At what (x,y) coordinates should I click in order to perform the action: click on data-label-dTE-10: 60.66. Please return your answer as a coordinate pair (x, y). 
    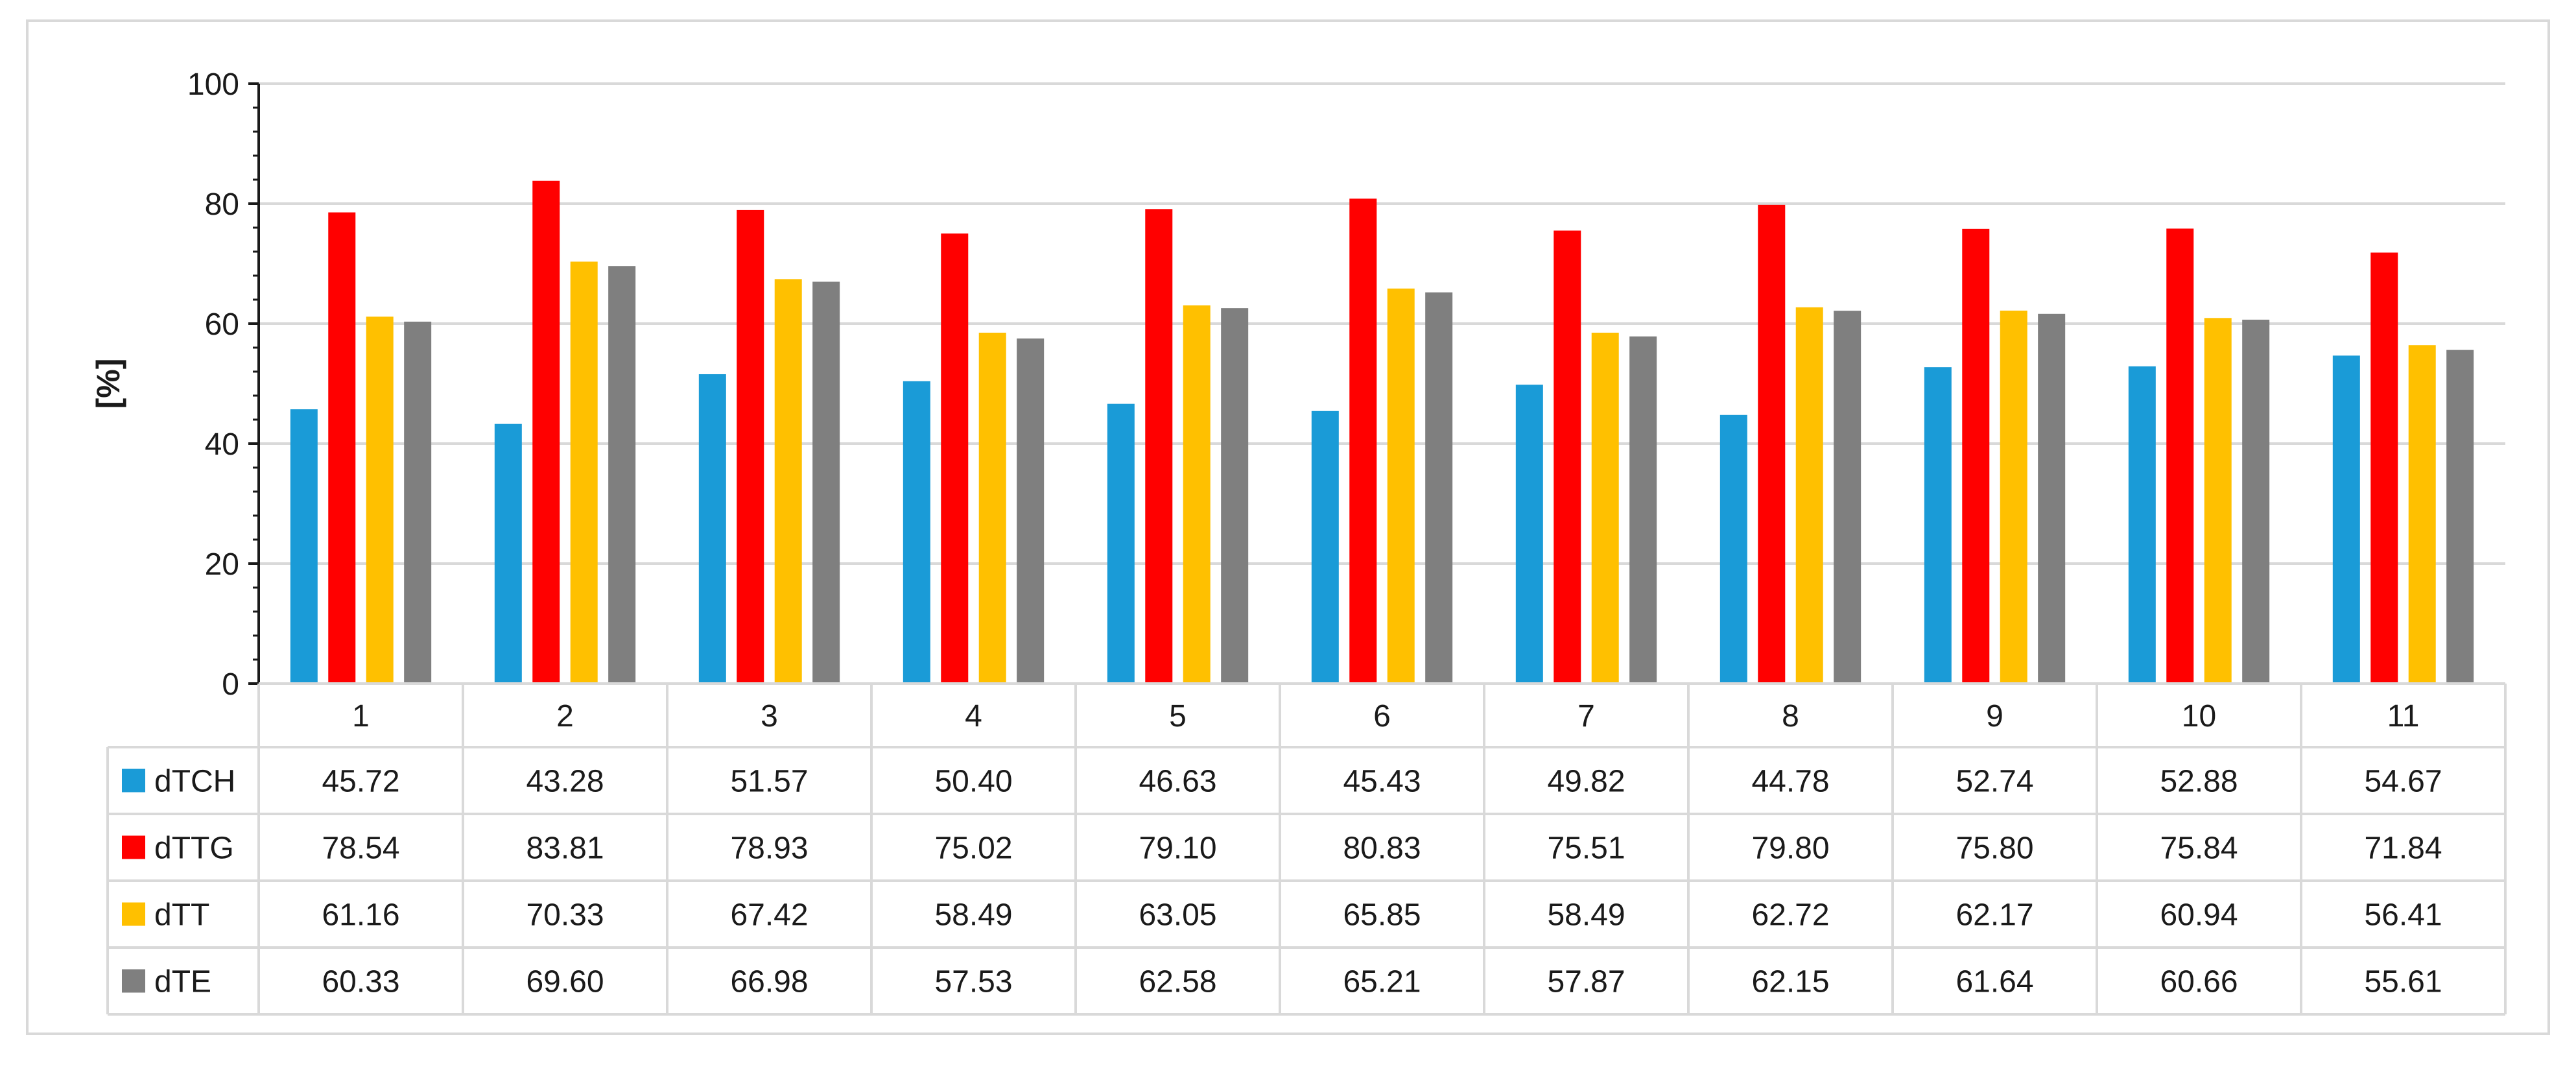
    Looking at the image, I should click on (2199, 982).